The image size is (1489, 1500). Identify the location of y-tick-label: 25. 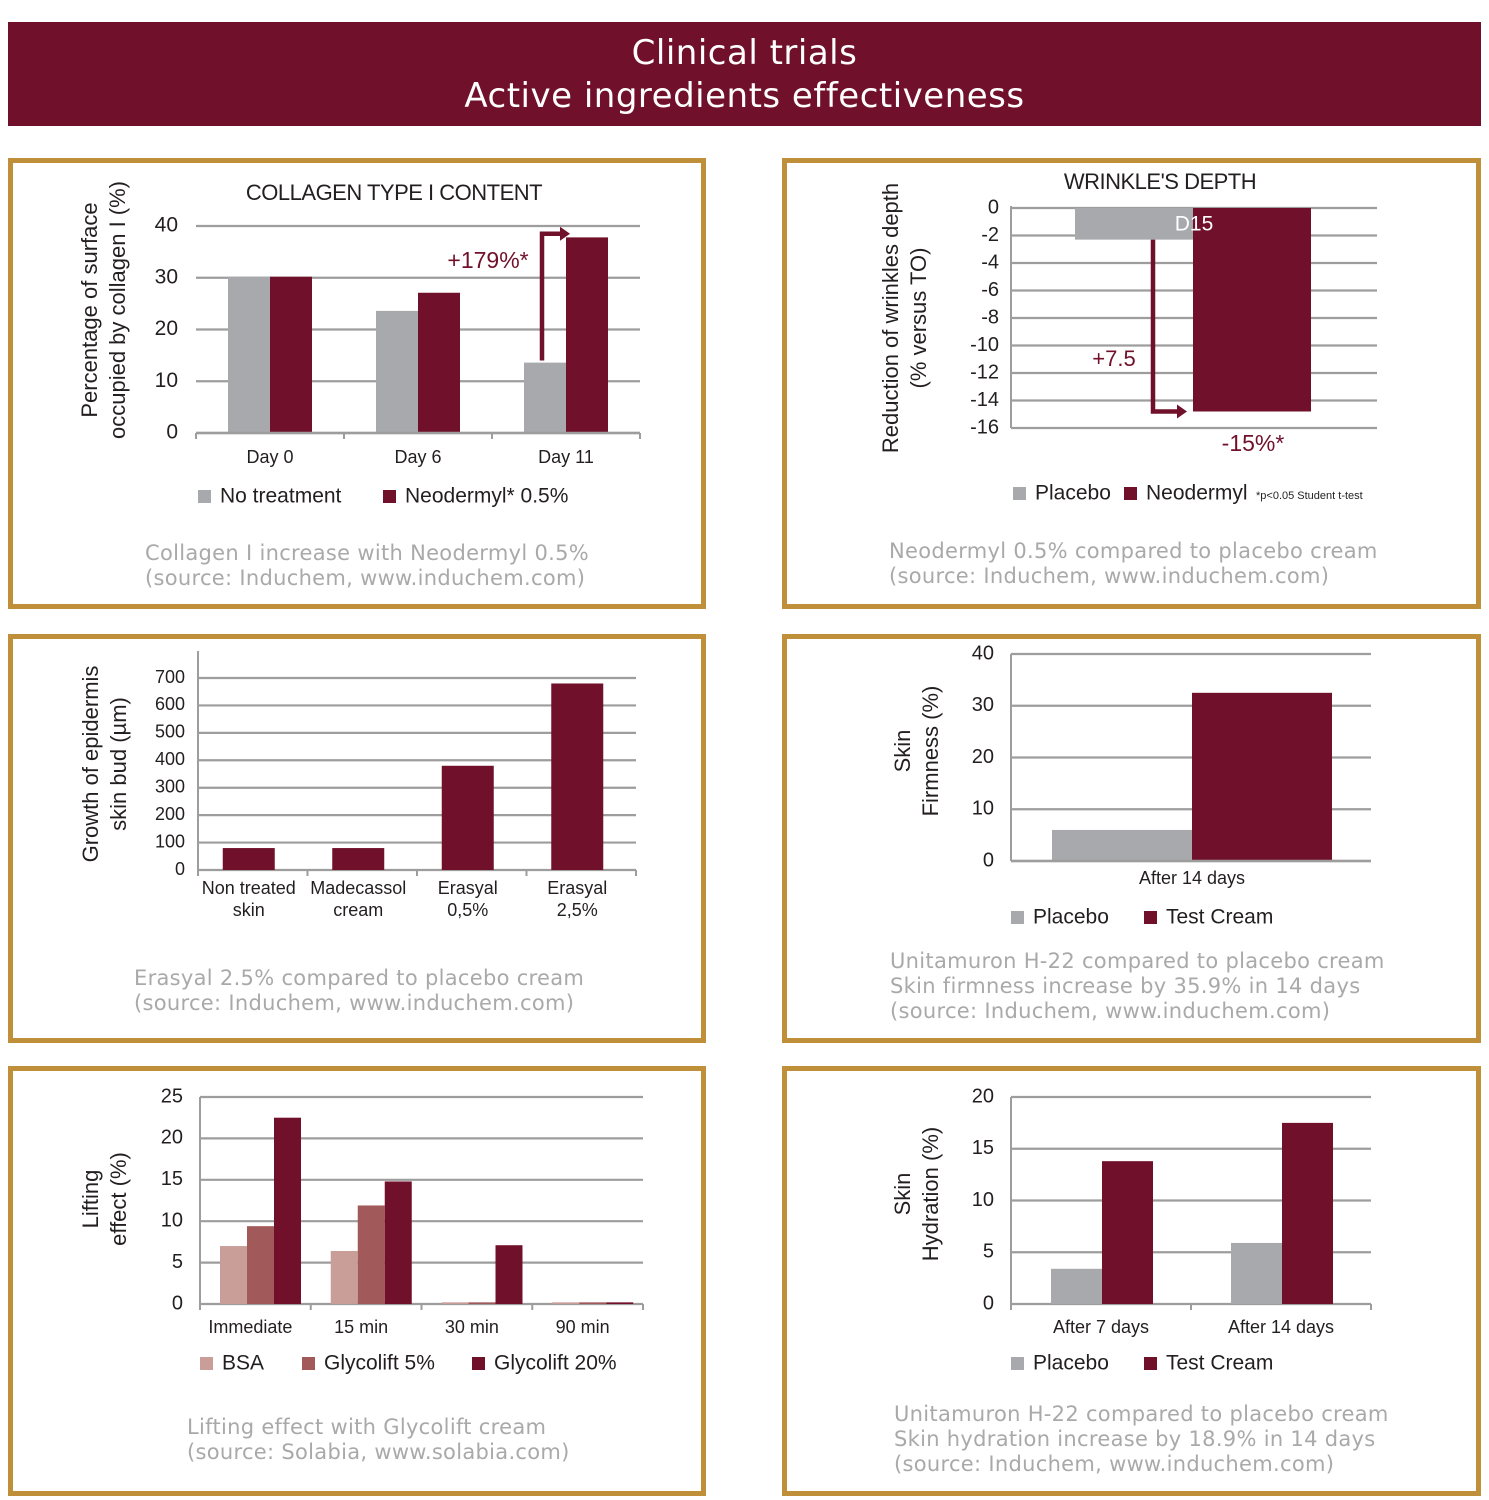
(172, 1096).